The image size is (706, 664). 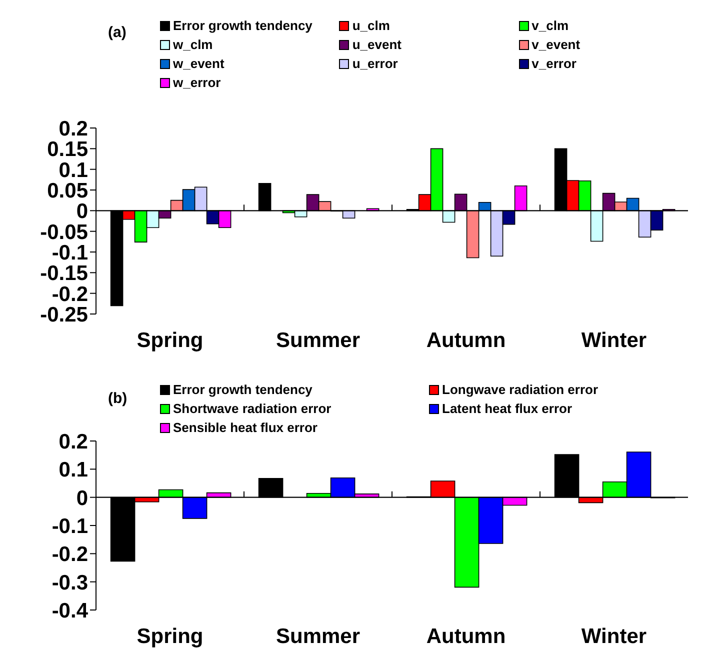 I want to click on y-tick-label: -0.4, so click(x=70, y=610).